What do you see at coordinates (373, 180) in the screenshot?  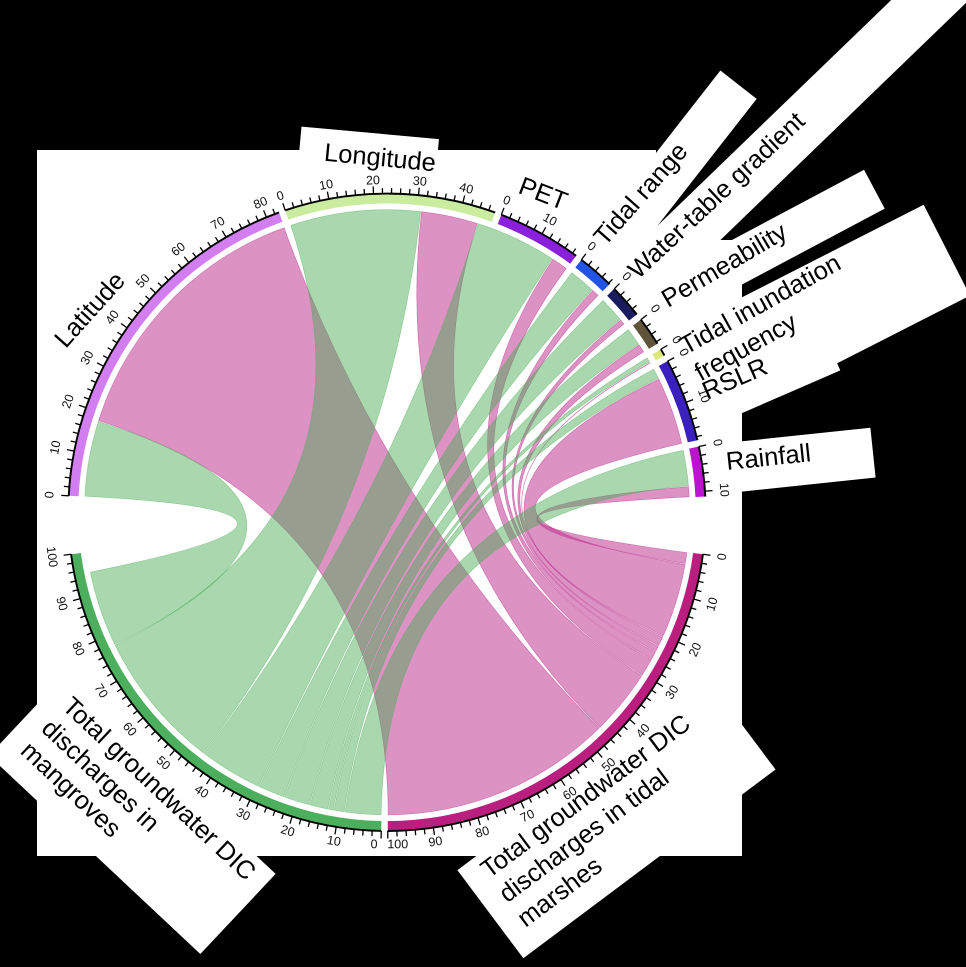 I see `svg-text: 20` at bounding box center [373, 180].